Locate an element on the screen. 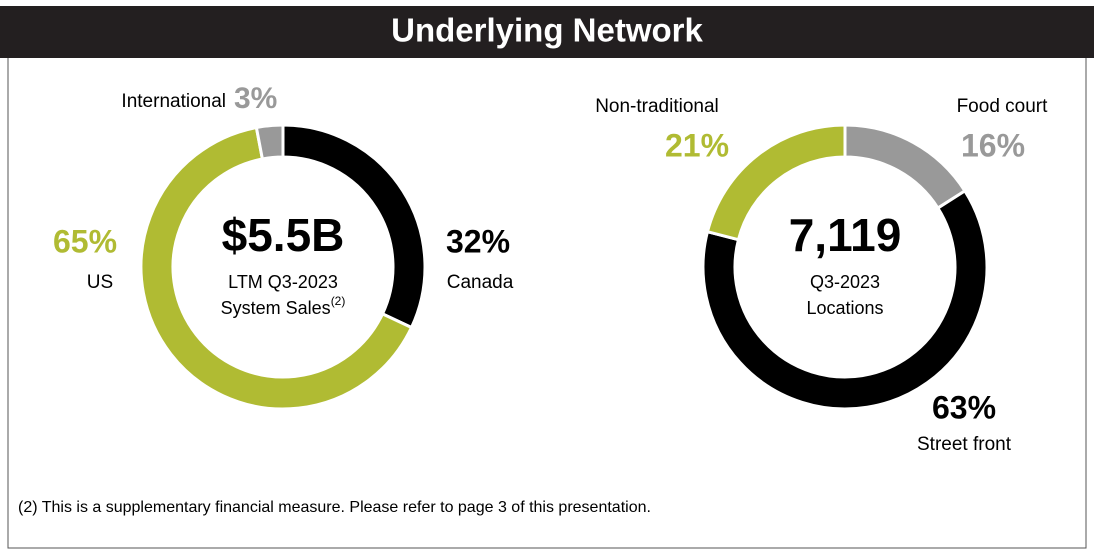 The height and width of the screenshot is (555, 1094). segment-name-label: Street front is located at coordinates (964, 444).